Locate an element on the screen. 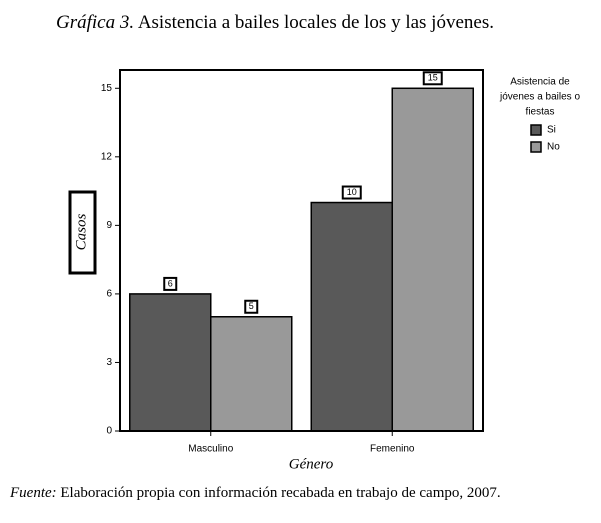 The width and height of the screenshot is (601, 523). y-tick-label: 6 is located at coordinates (109, 294).